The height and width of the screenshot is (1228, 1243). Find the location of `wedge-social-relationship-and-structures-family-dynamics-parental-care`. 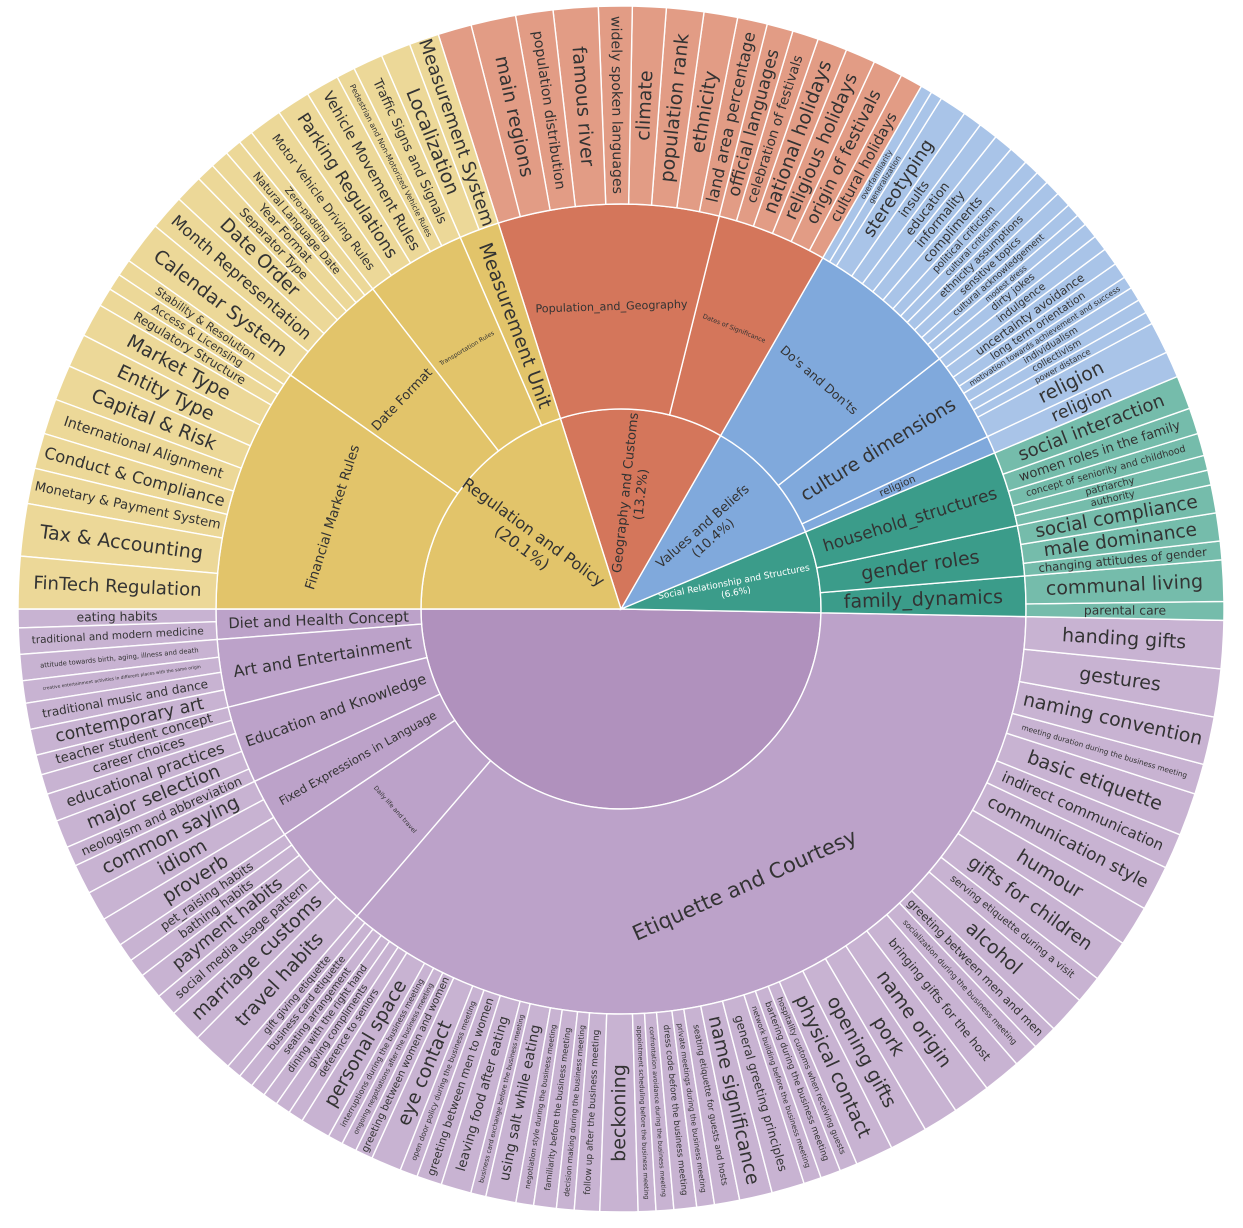

wedge-social-relationship-and-structures-family-dynamics-parental-care is located at coordinates (1125, 611).